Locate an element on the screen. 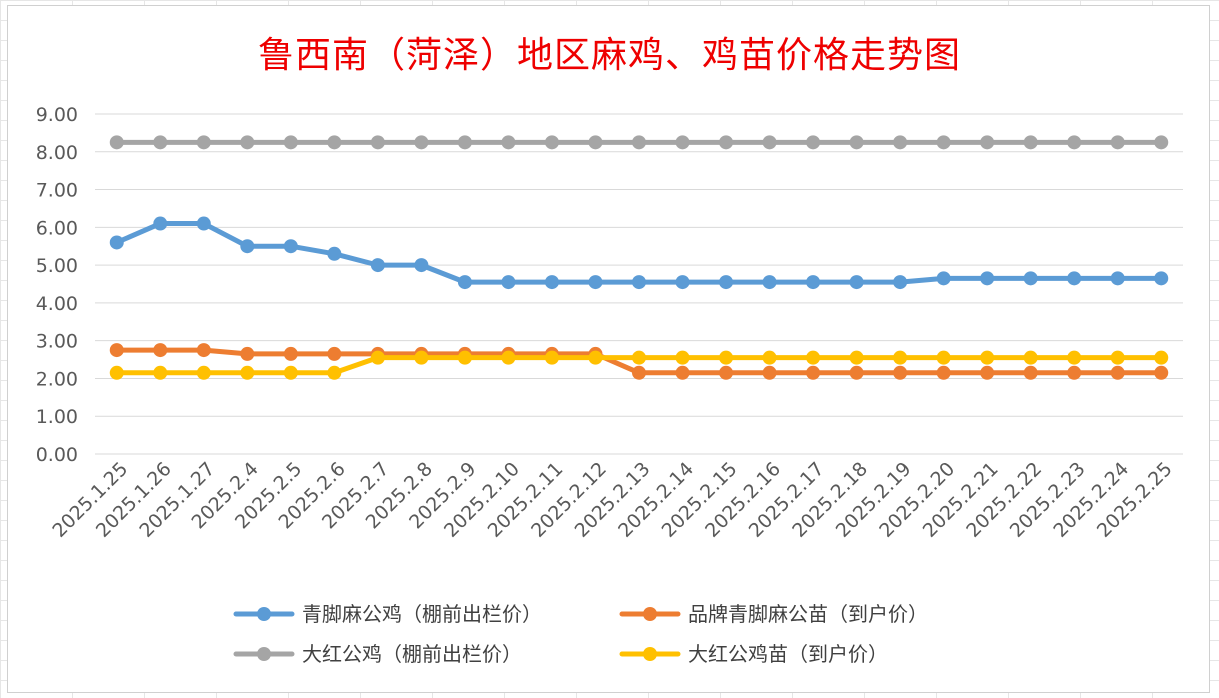  legend-item: 大红公鸡（棚前出栏价） is located at coordinates (377, 654).